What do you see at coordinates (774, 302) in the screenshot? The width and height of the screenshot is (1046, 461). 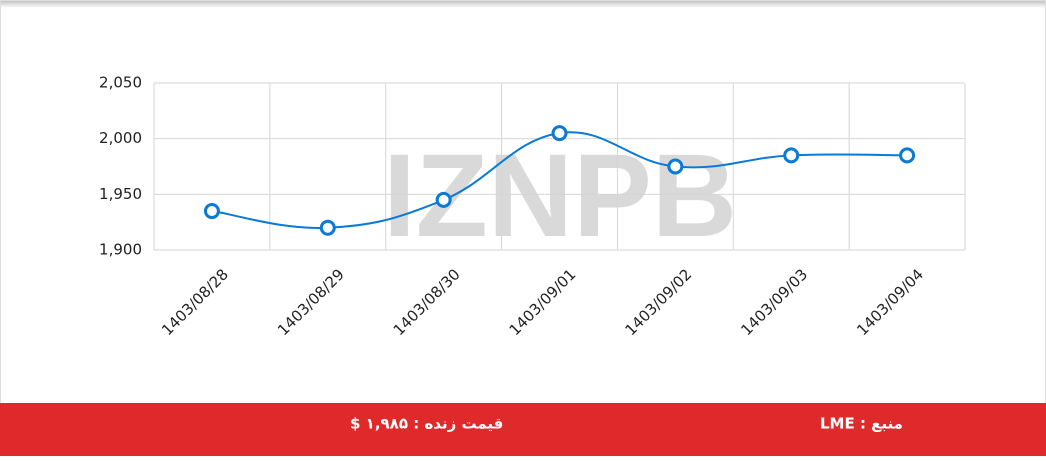 I see `x-tick-label: 1403/09/03` at bounding box center [774, 302].